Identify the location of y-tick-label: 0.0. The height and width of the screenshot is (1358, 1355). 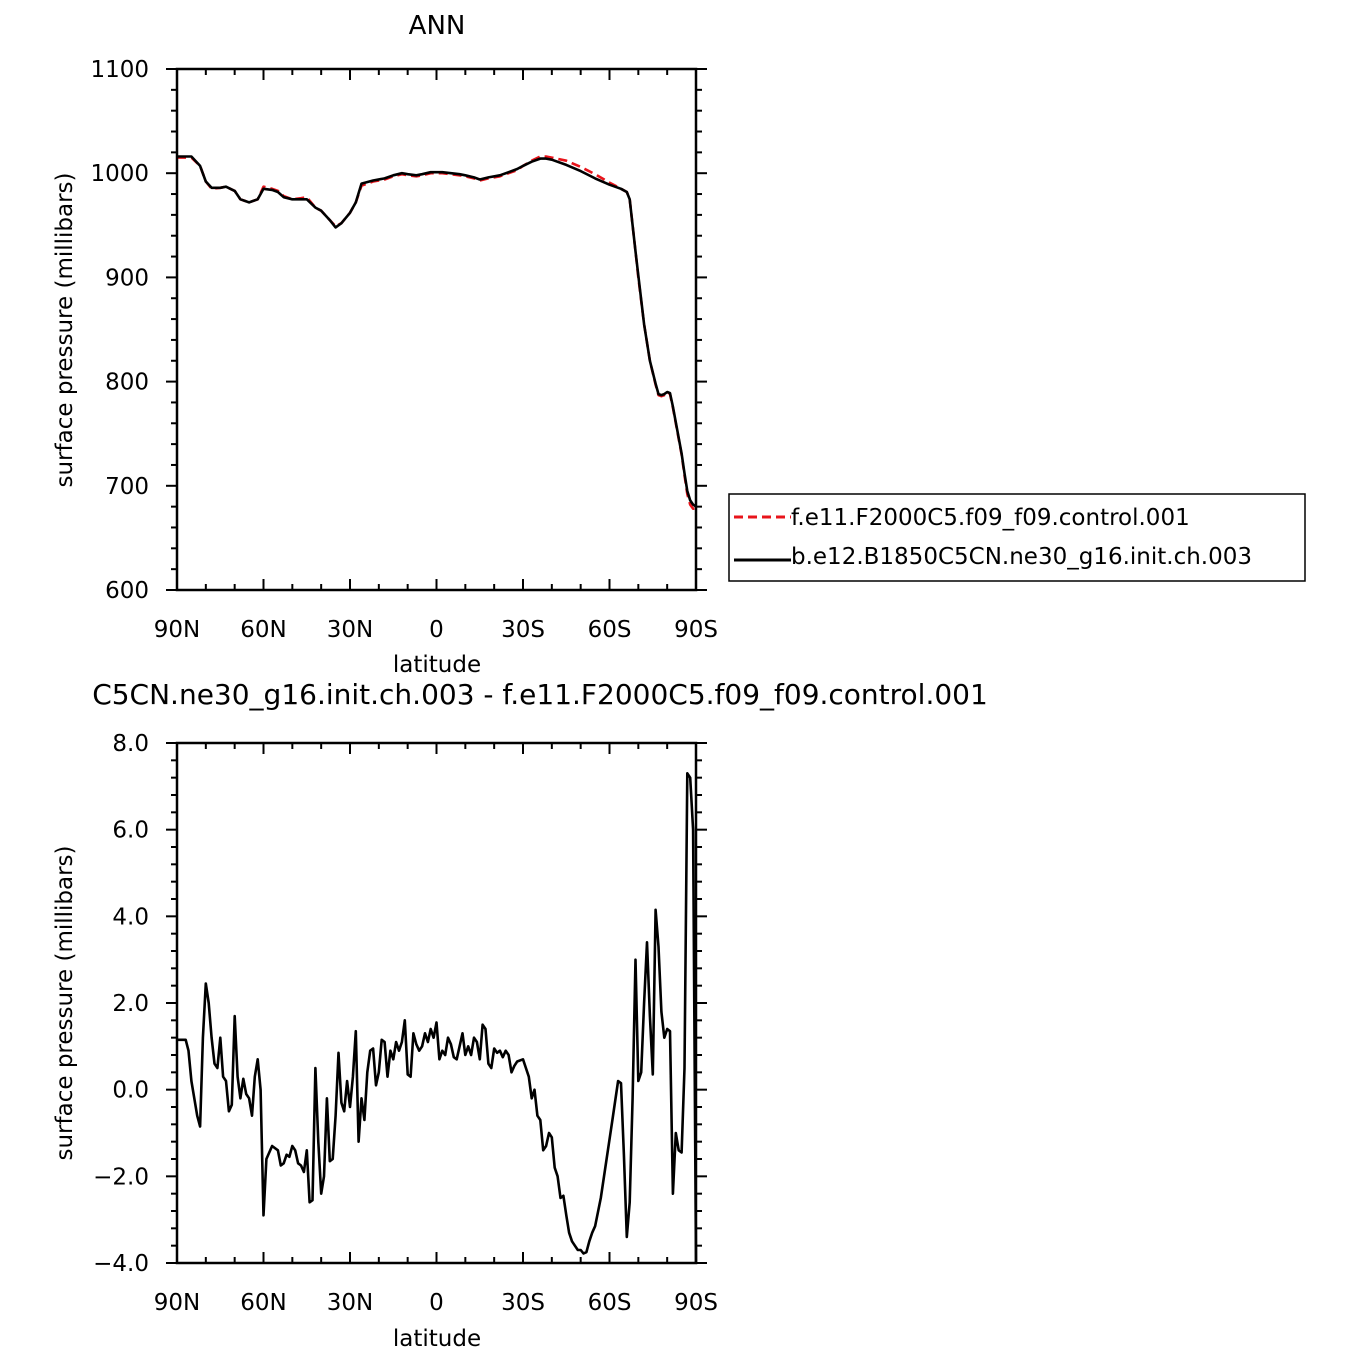
(130, 1091).